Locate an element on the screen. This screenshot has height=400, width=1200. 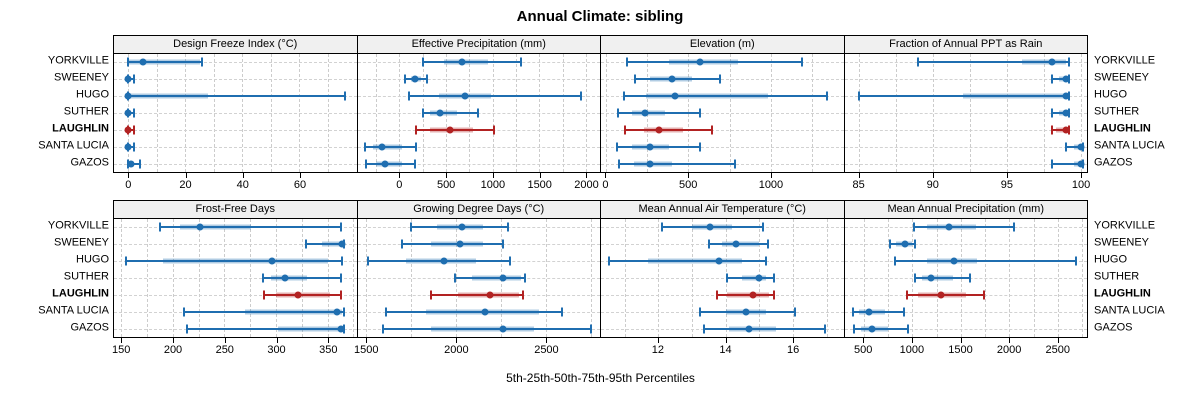
axis-tick-label: 95 is located at coordinates (1007, 185).